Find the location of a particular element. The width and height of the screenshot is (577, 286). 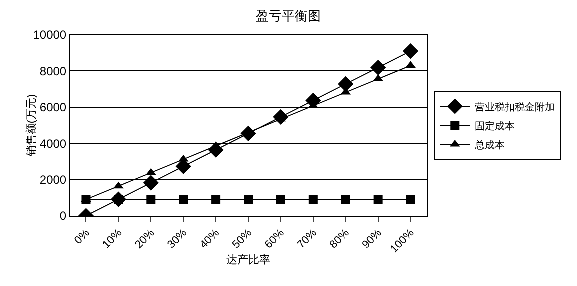

x-tick-label: 30% is located at coordinates (178, 239).